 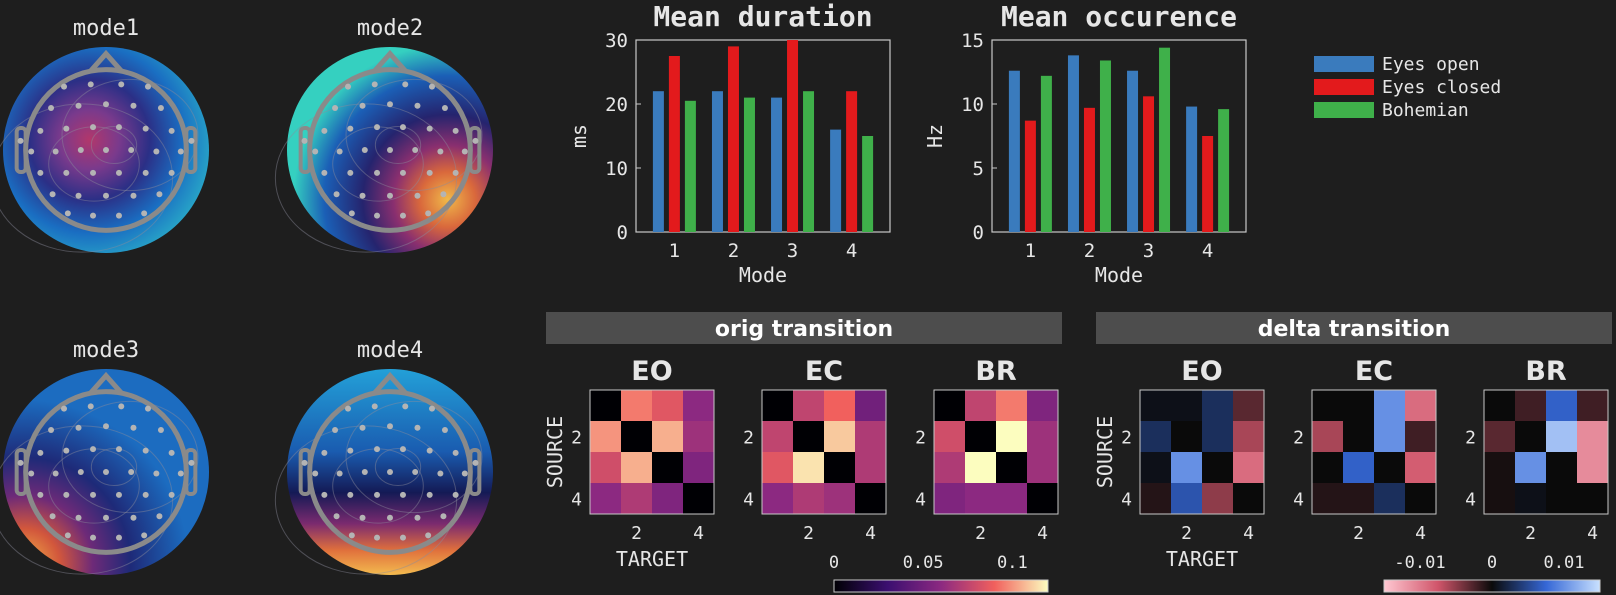 What do you see at coordinates (1105, 452) in the screenshot?
I see `y-axis-label: SOURCE` at bounding box center [1105, 452].